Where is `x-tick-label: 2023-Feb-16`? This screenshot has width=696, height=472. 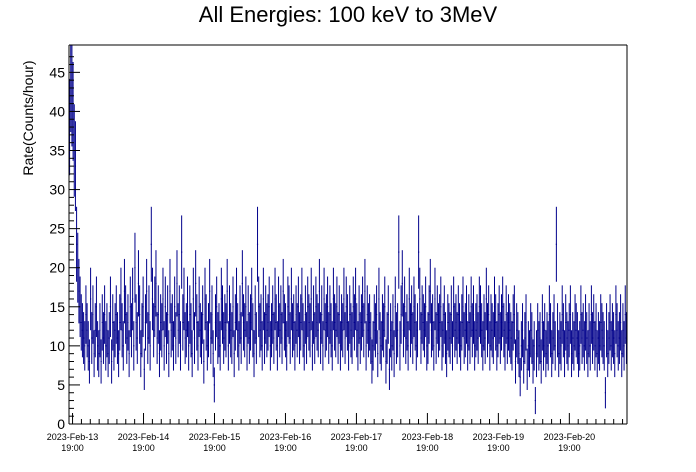 x-tick-label: 2023-Feb-16 is located at coordinates (286, 437).